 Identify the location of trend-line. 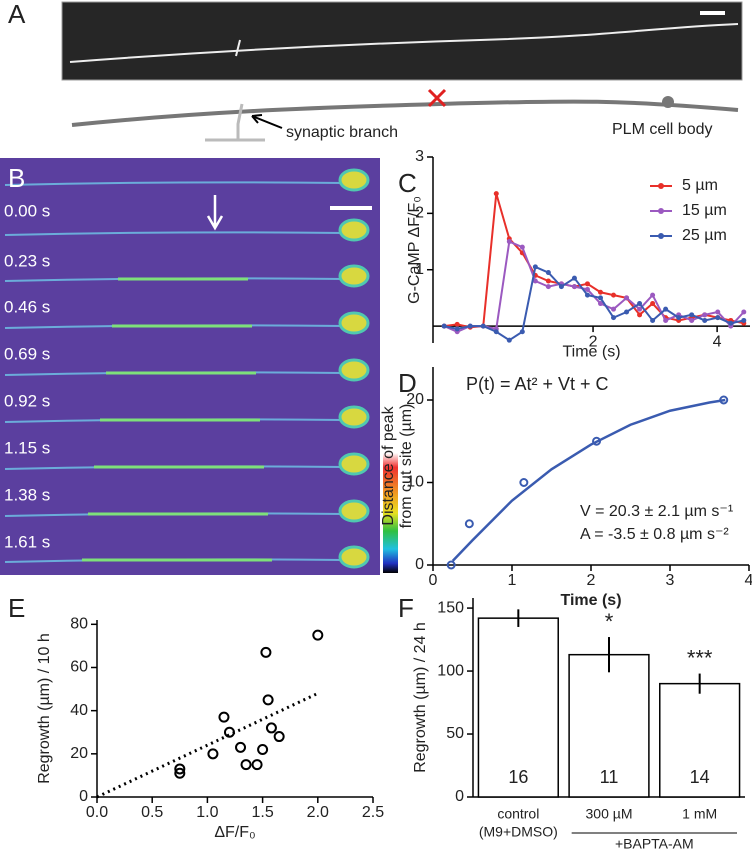
(207, 745).